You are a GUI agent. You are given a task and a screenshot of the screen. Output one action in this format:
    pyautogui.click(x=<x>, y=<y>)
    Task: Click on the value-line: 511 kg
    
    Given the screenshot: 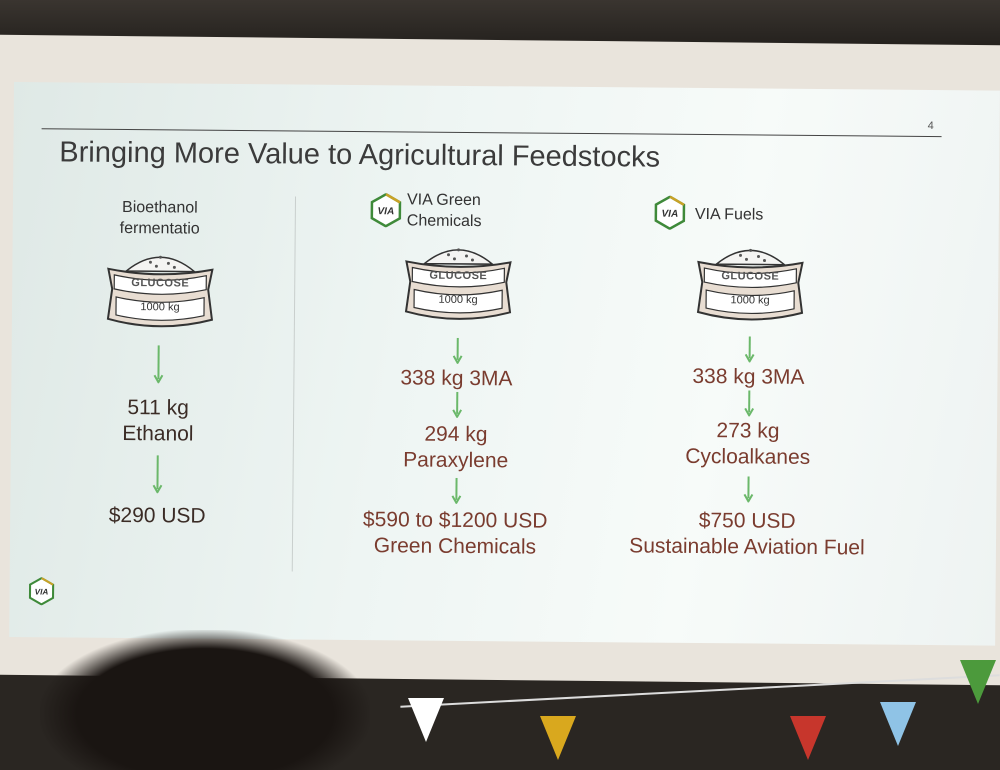 What is the action you would take?
    pyautogui.click(x=158, y=408)
    